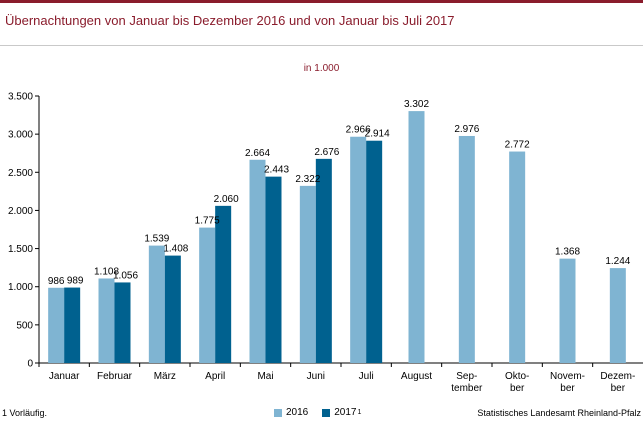 This screenshot has width=643, height=422. What do you see at coordinates (115, 376) in the screenshot?
I see `x-tick-label: Februar` at bounding box center [115, 376].